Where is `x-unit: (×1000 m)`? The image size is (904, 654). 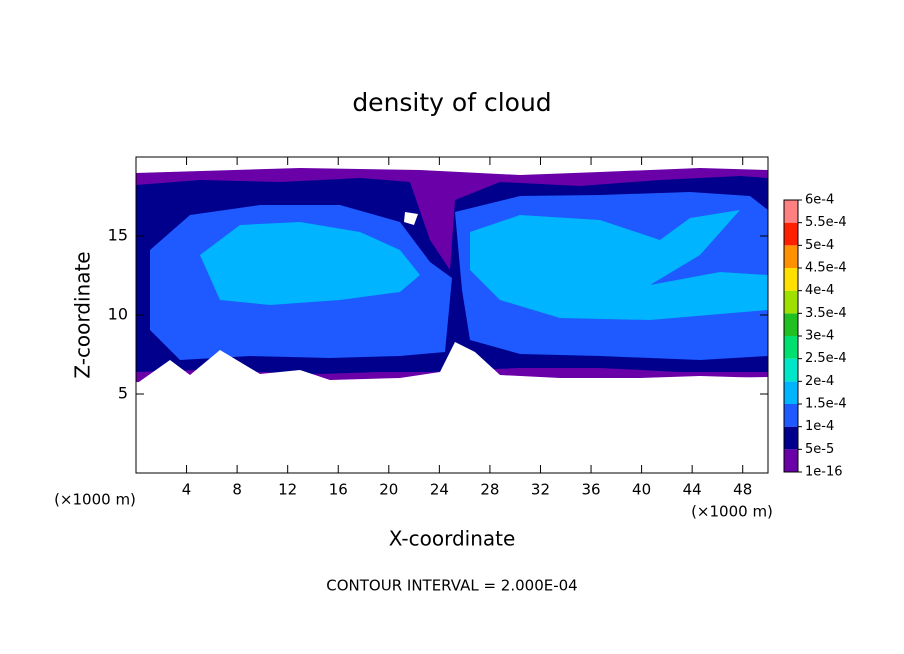
x-unit: (×1000 m) is located at coordinates (732, 512).